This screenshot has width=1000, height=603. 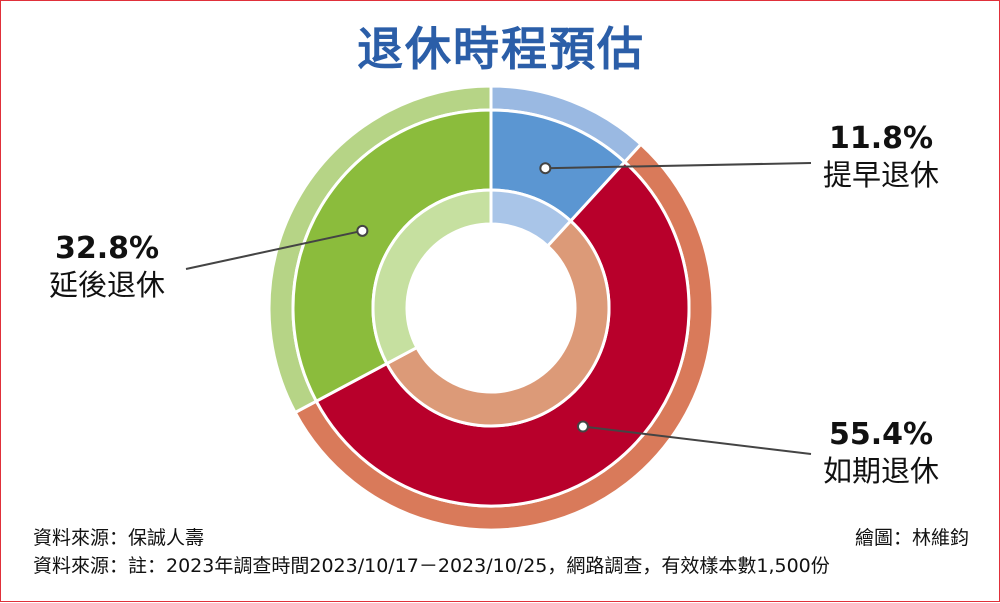 I want to click on label-ontime-name: 如期退休, so click(x=880, y=471).